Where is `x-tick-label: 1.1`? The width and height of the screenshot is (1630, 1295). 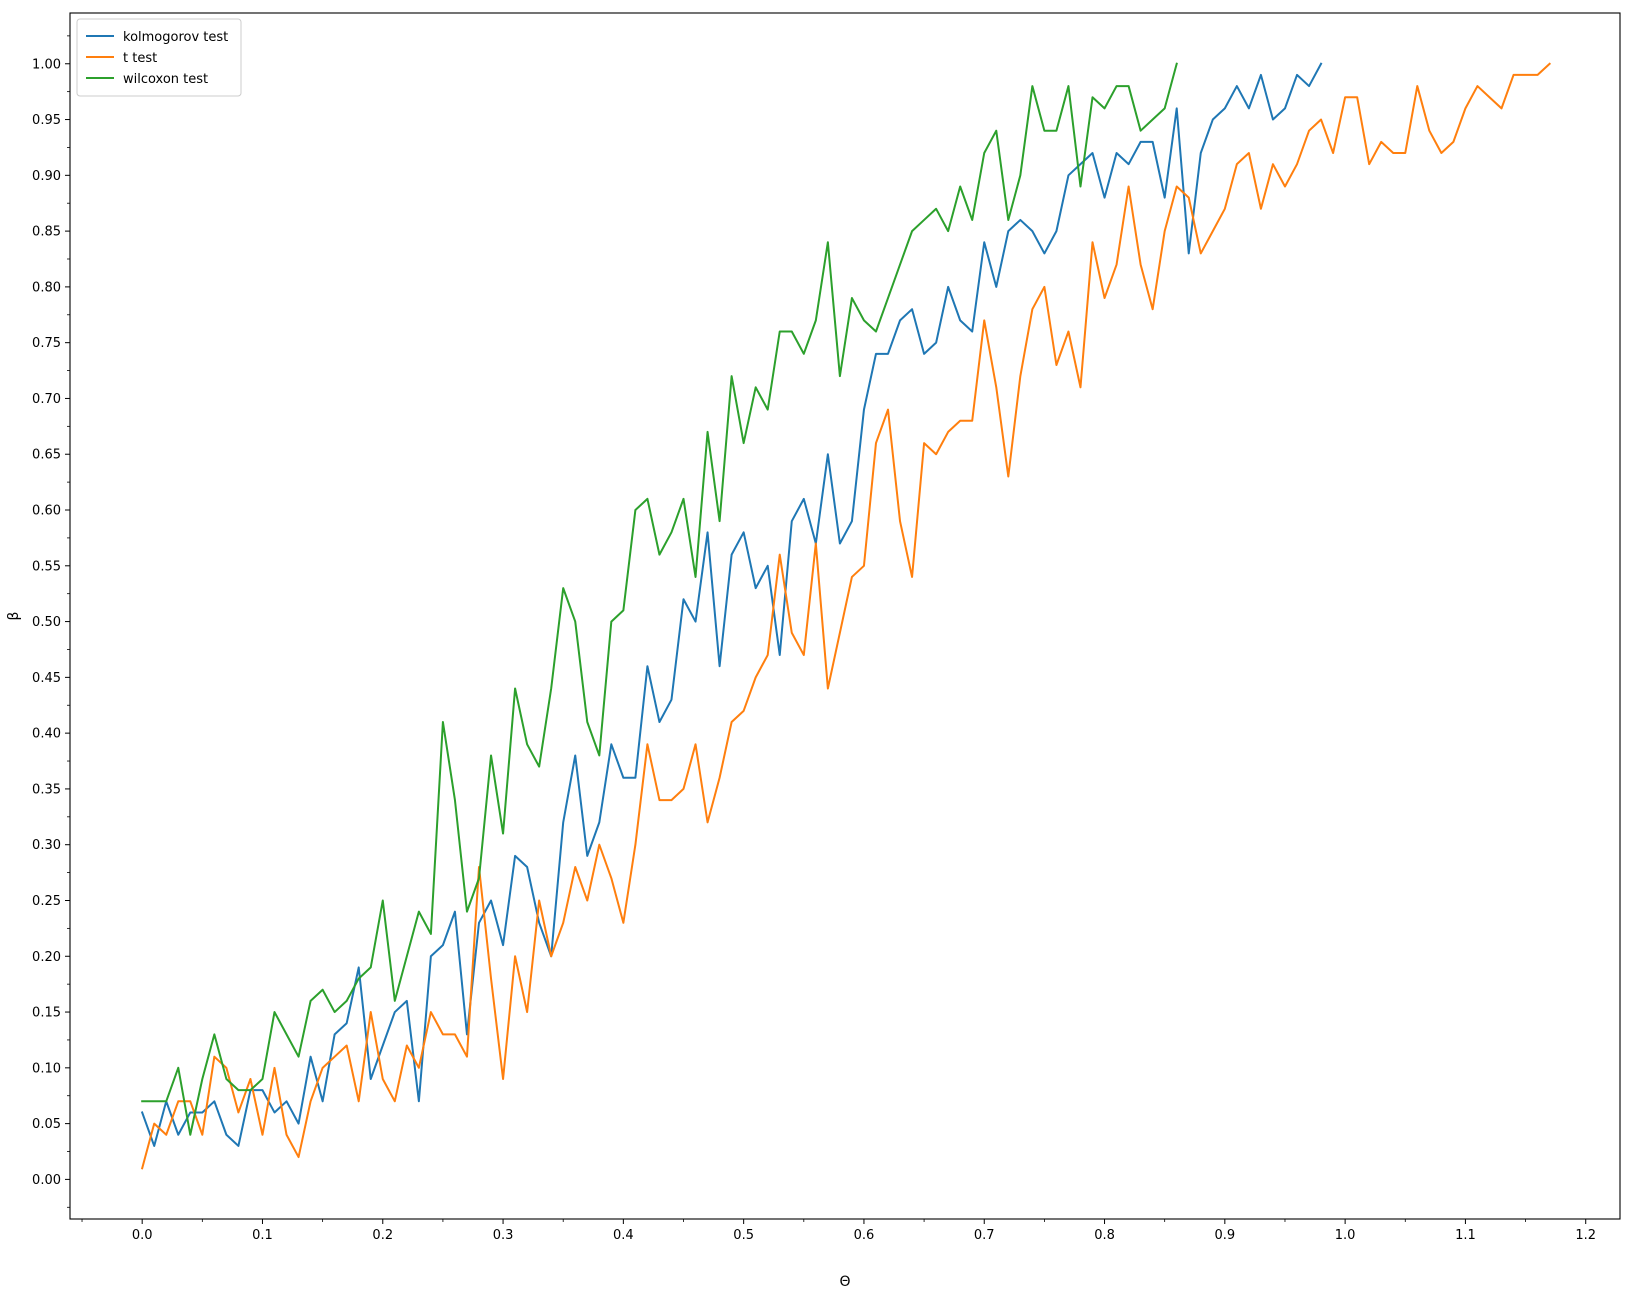
x-tick-label: 1.1 is located at coordinates (1465, 1235).